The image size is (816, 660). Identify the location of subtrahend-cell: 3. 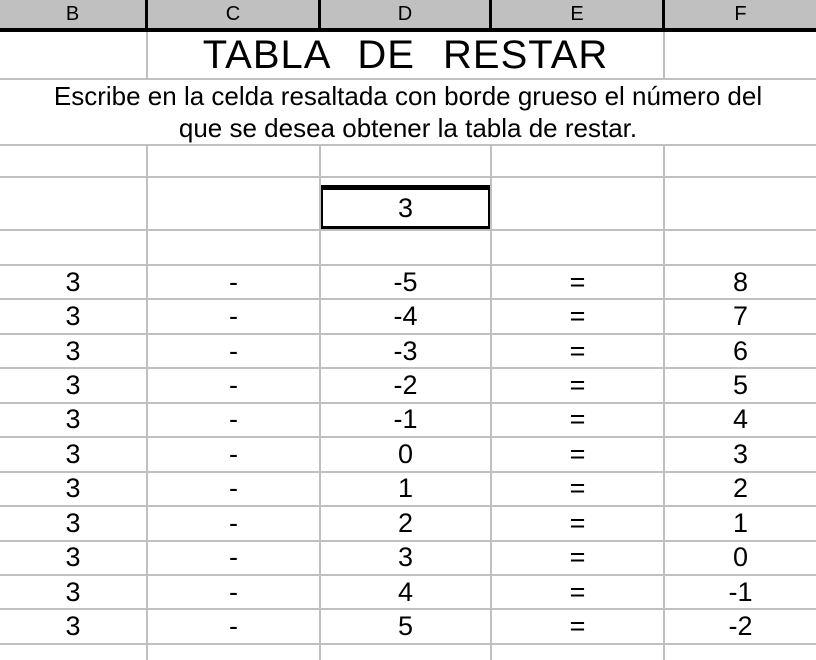
(406, 557).